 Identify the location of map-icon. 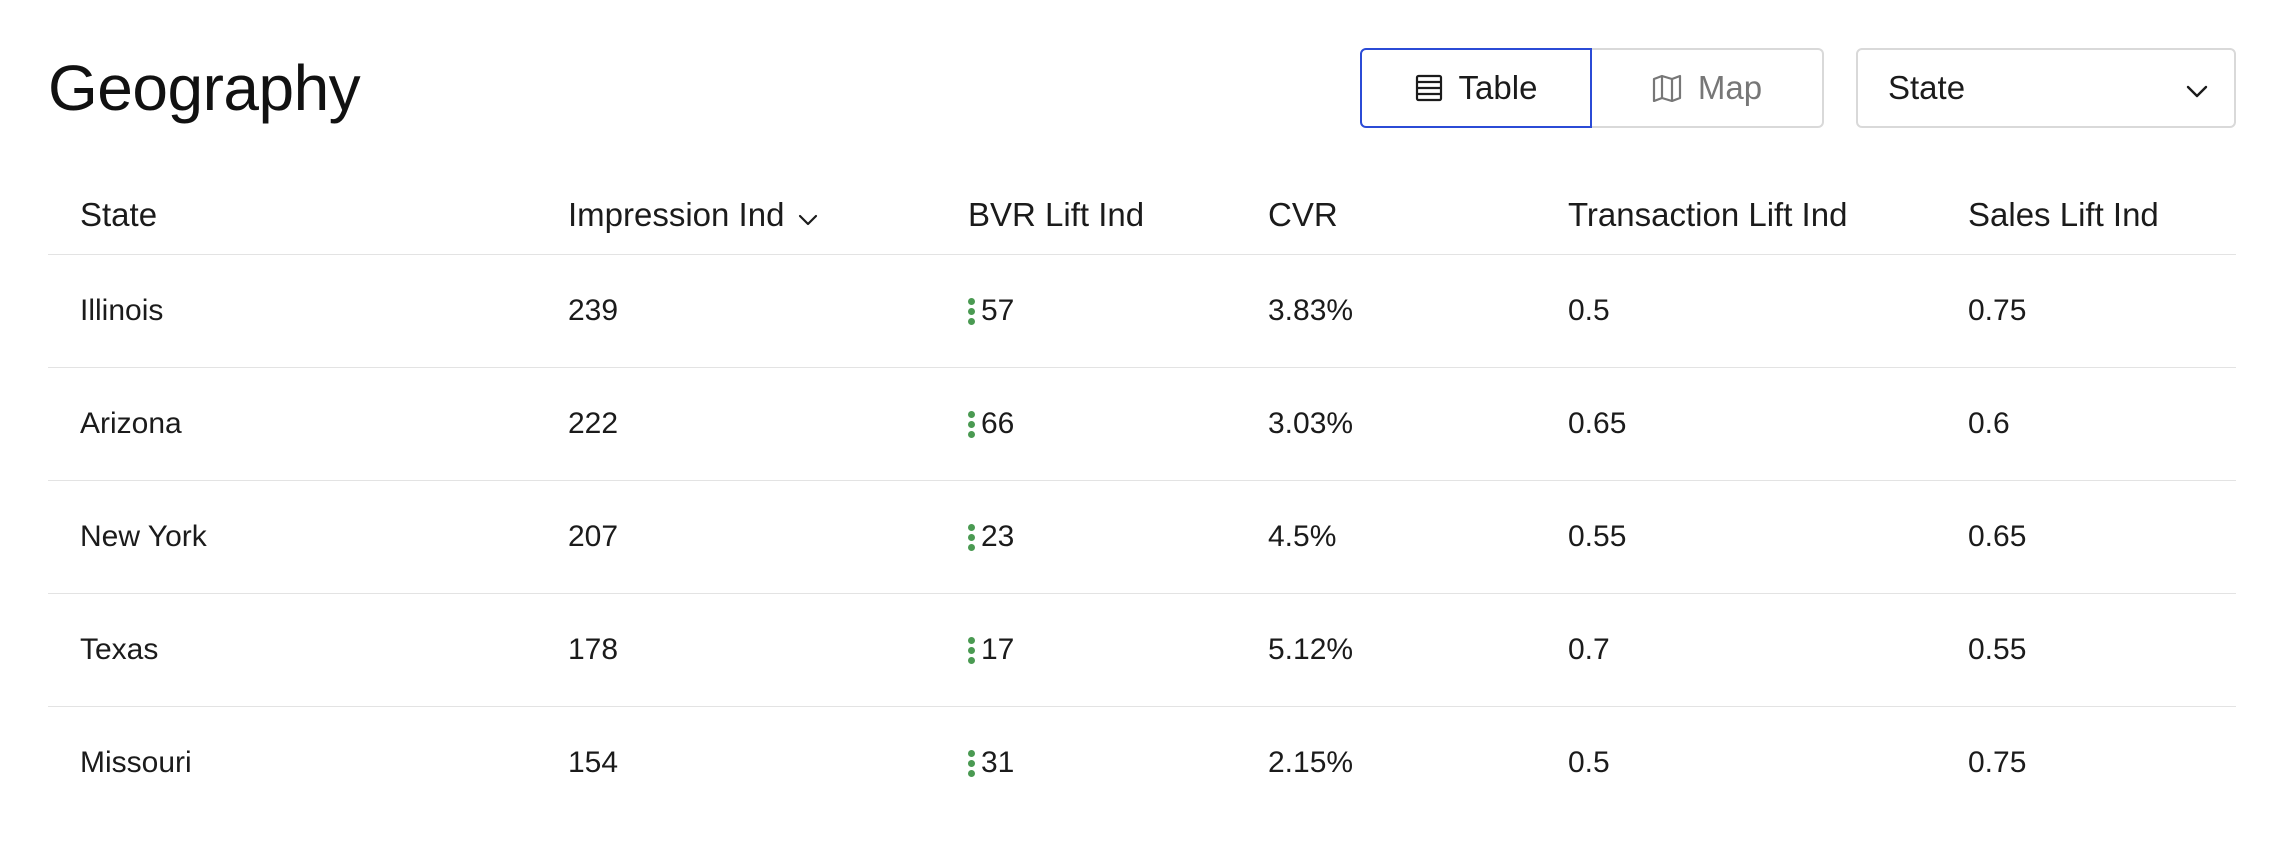
(1667, 88).